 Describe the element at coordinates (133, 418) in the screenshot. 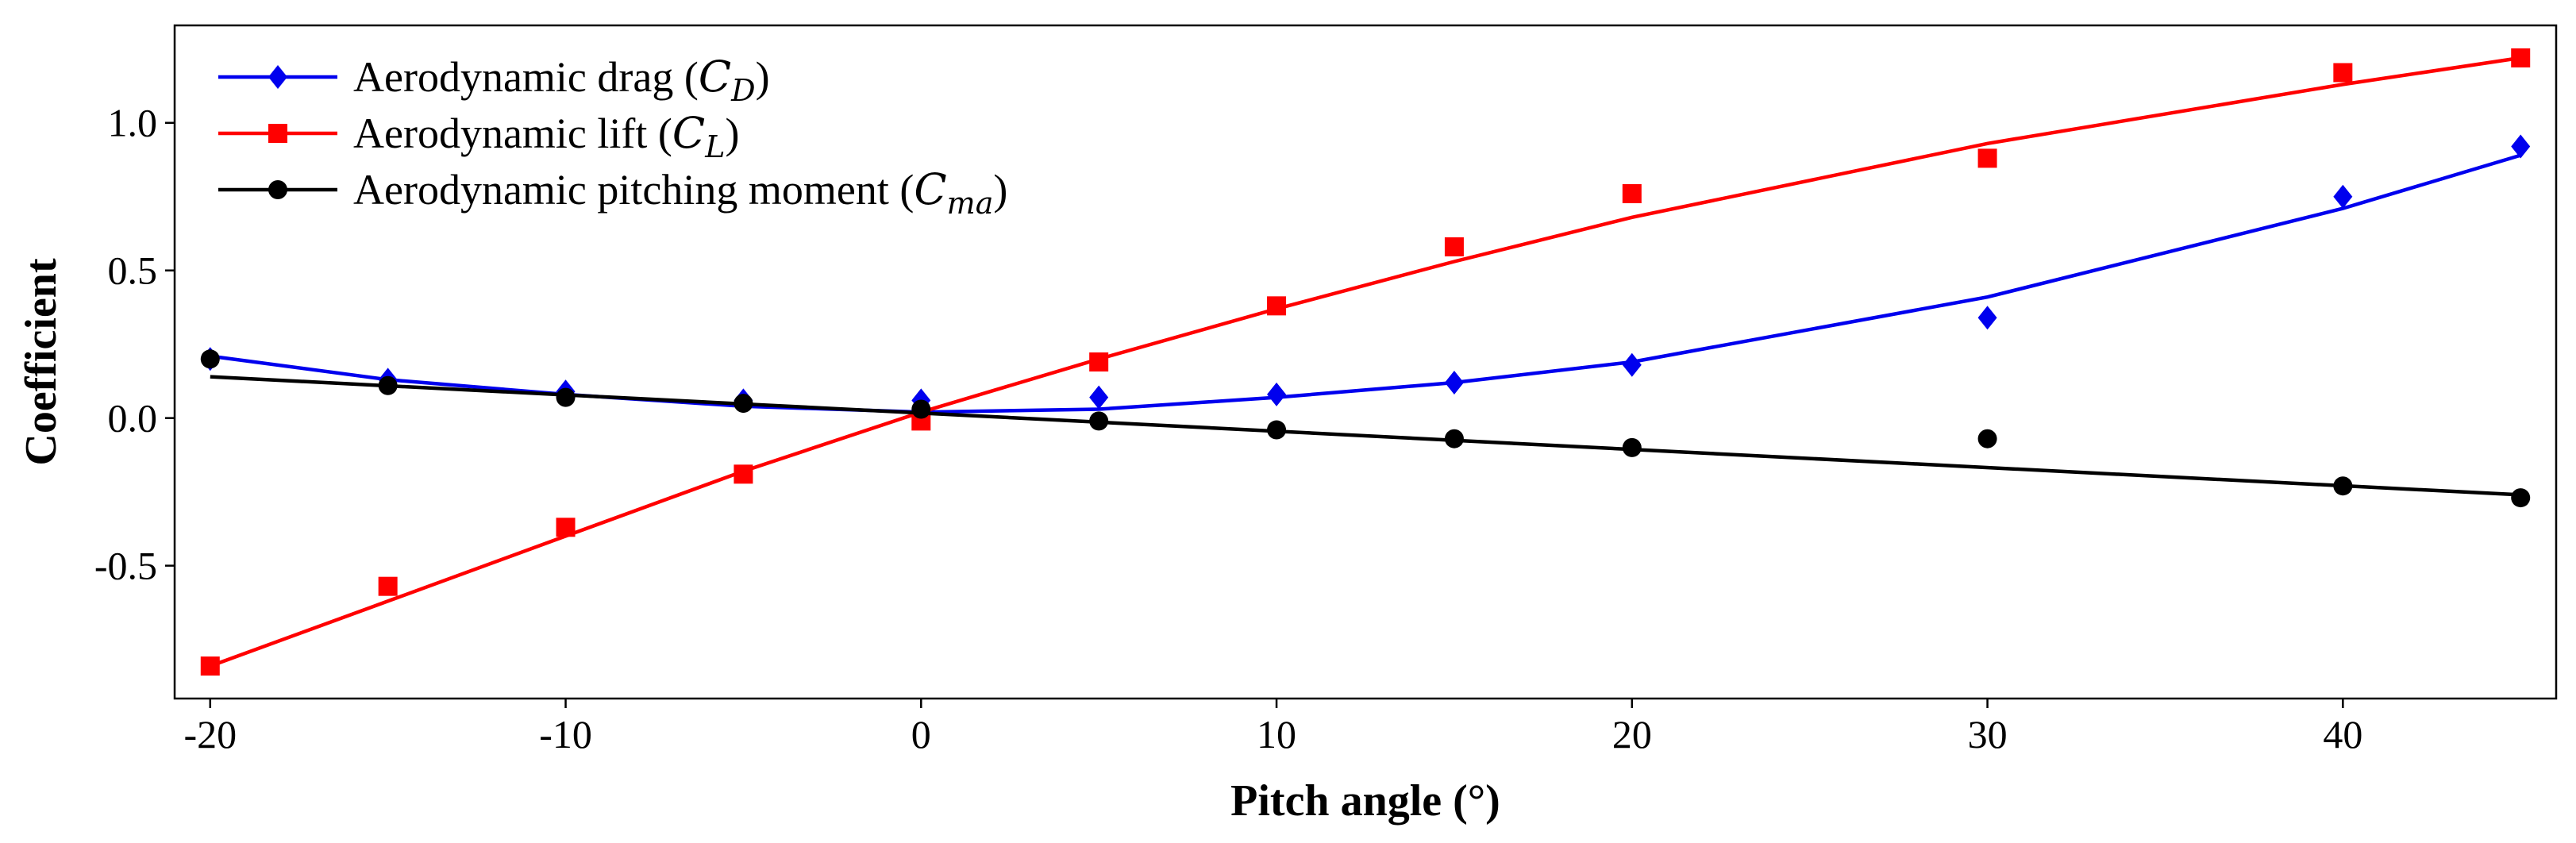

I see `y-tick-label: 0.0` at that location.